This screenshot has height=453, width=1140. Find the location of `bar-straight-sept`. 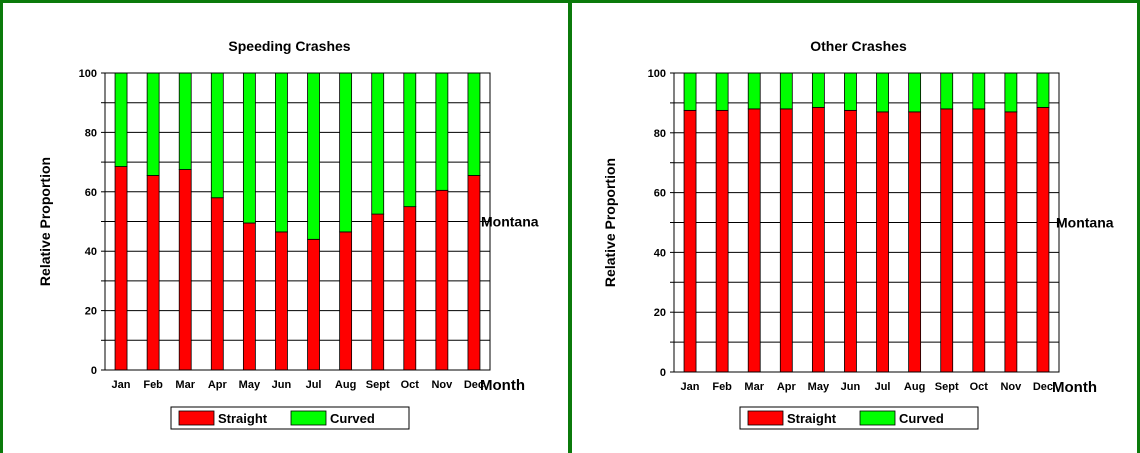

bar-straight-sept is located at coordinates (378, 292).